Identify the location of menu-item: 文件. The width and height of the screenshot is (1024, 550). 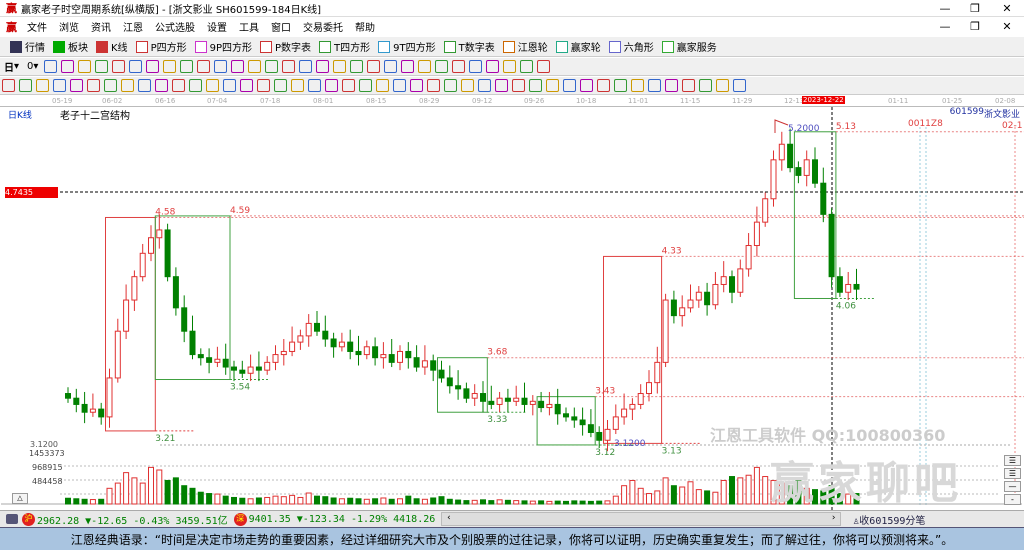
(37, 28).